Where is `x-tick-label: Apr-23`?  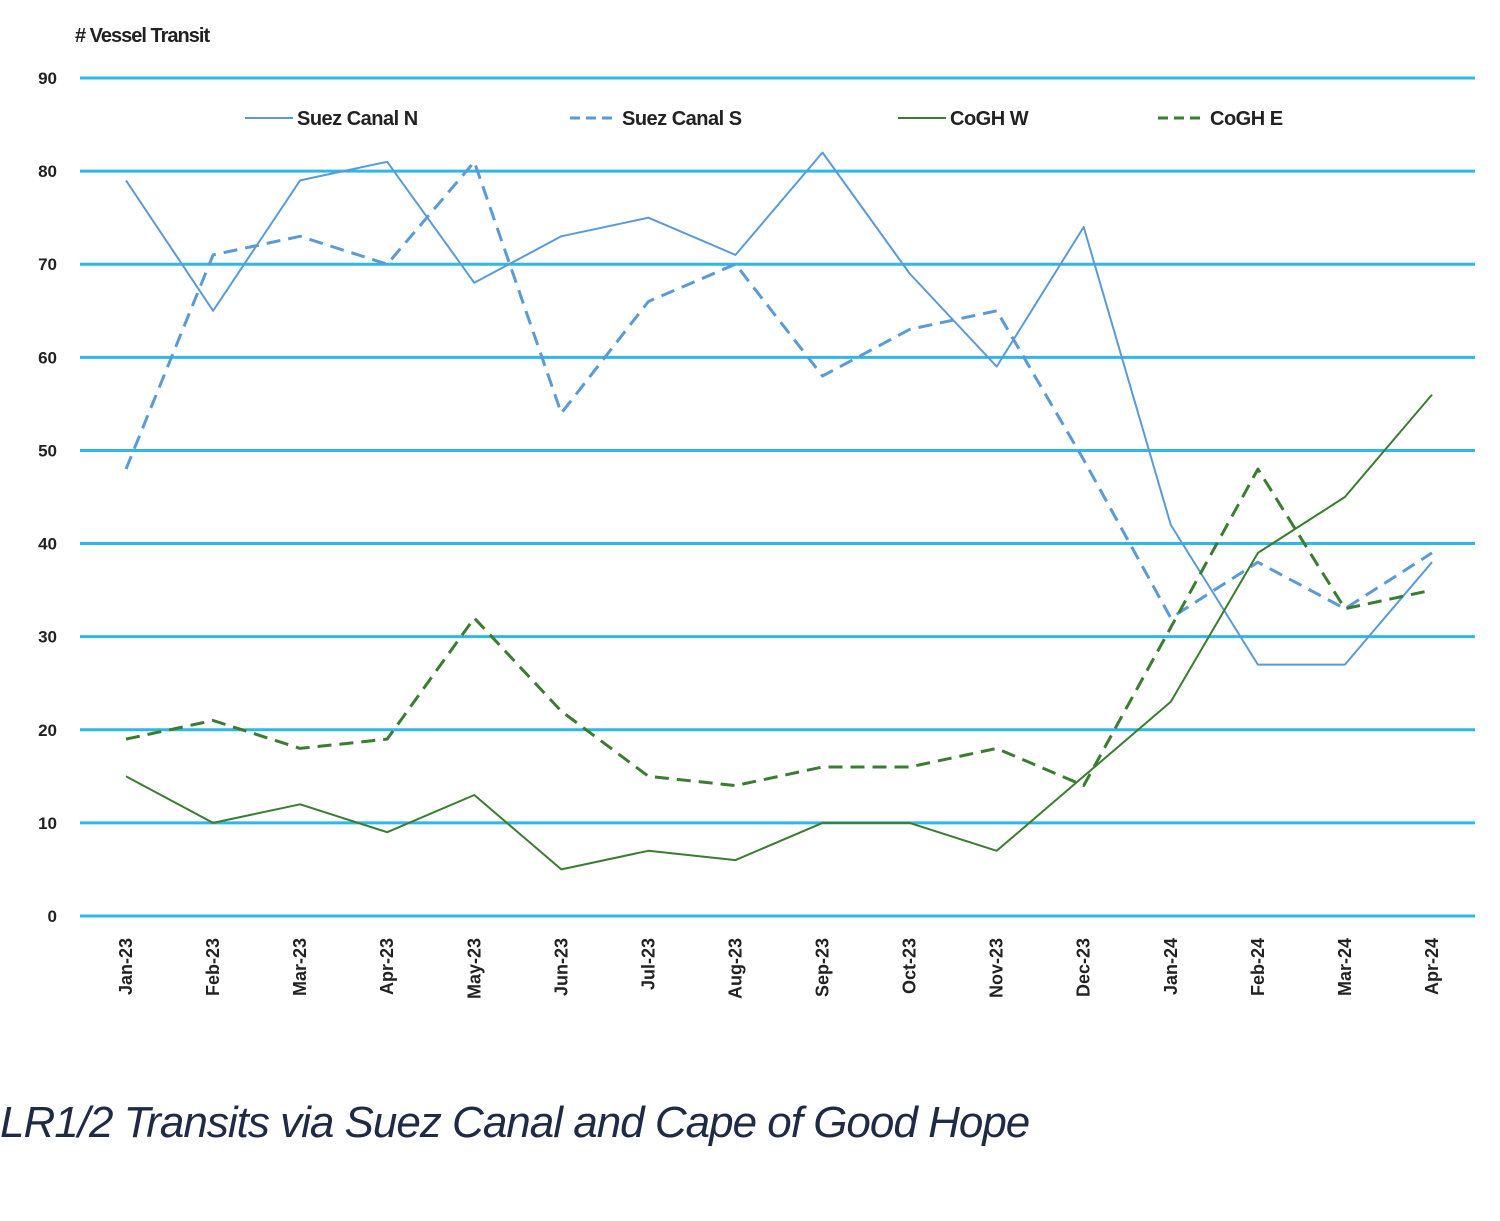
x-tick-label: Apr-23 is located at coordinates (387, 966).